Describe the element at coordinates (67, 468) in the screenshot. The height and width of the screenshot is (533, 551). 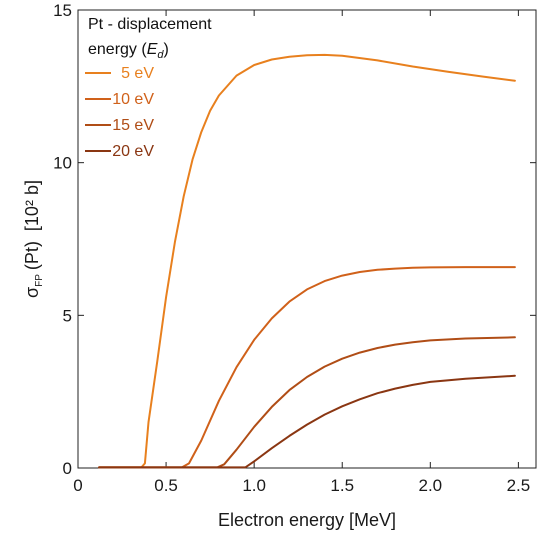
I see `y-tick-label: 0` at that location.